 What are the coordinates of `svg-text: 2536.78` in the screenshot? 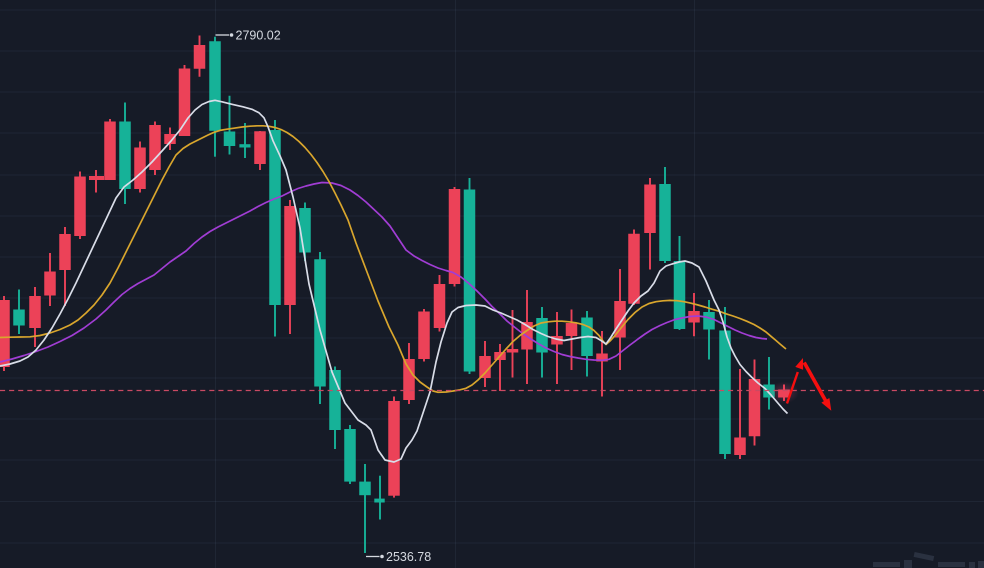 It's located at (408, 557).